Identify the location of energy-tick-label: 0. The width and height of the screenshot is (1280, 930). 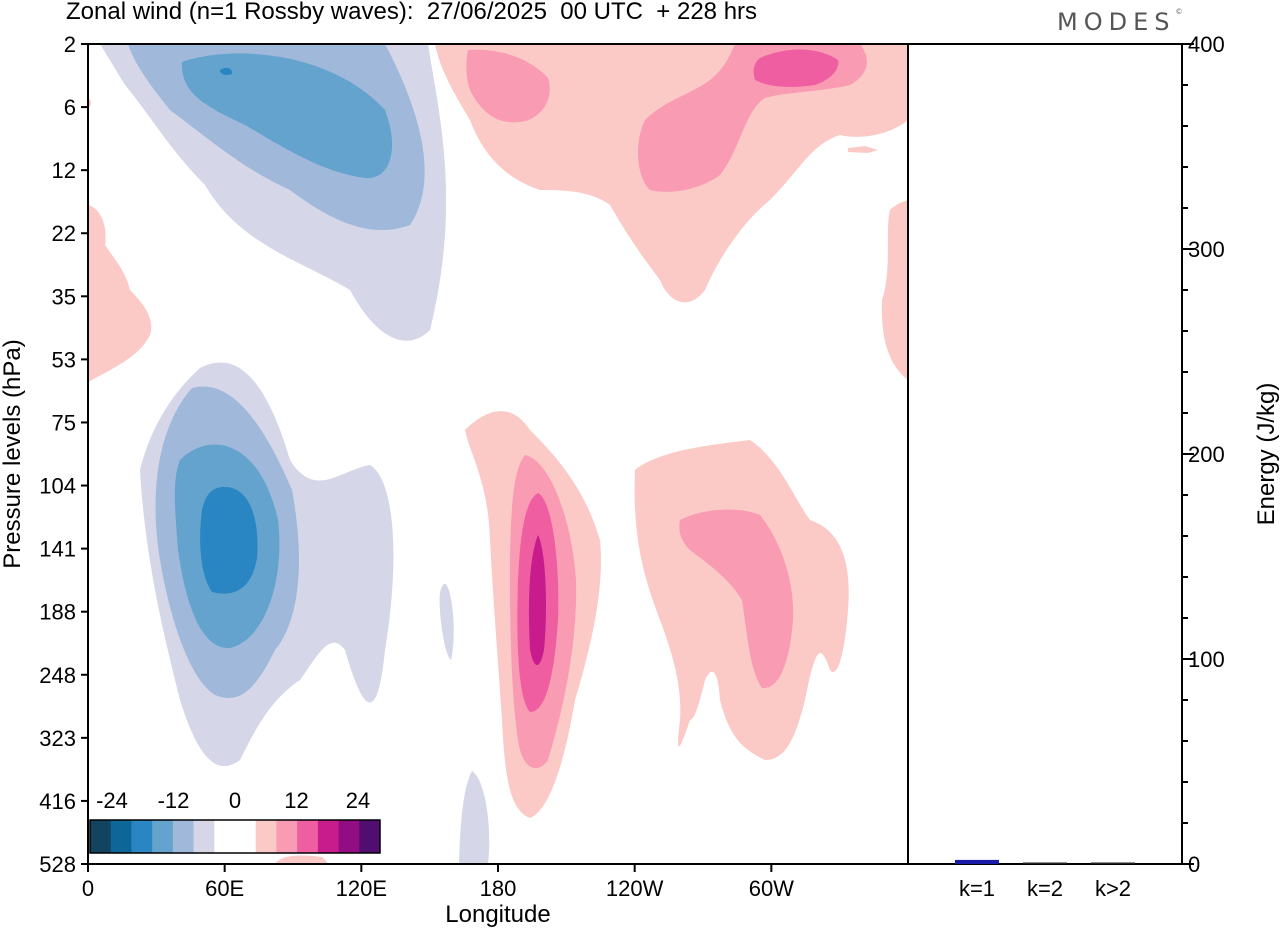
(1194, 864).